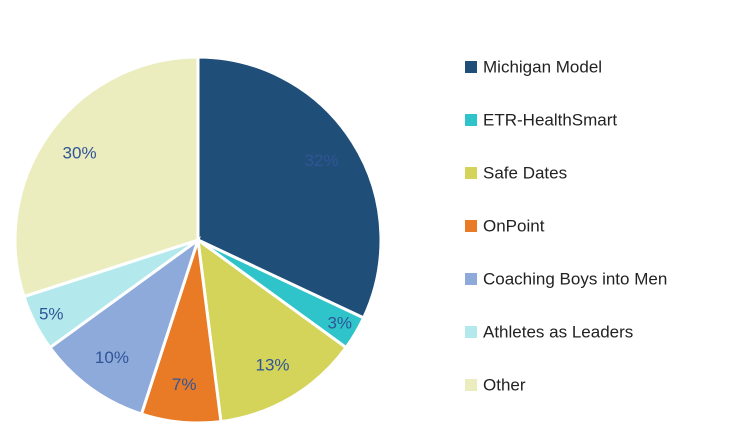 This screenshot has height=424, width=747. I want to click on value-label: 3%, so click(339, 322).